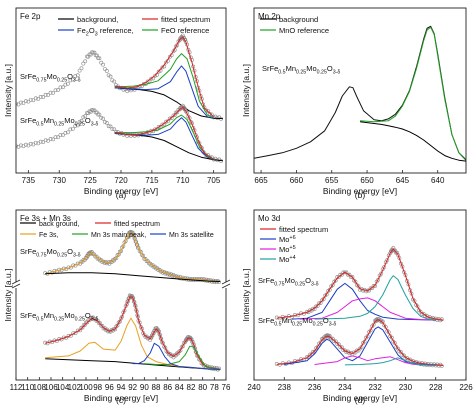  What do you see at coordinates (285, 387) in the screenshot?
I see `x-tick-label: 238` at bounding box center [285, 387].